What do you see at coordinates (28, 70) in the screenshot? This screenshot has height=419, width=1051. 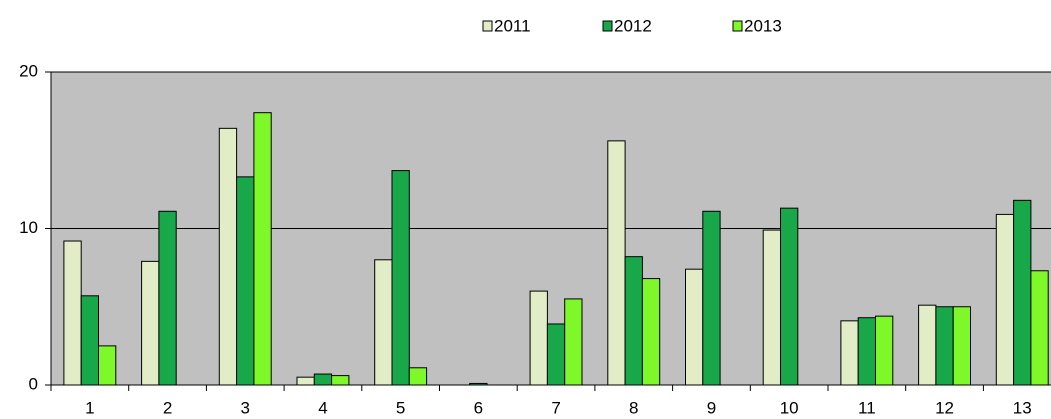 I see `y-tick-label: 20` at bounding box center [28, 70].